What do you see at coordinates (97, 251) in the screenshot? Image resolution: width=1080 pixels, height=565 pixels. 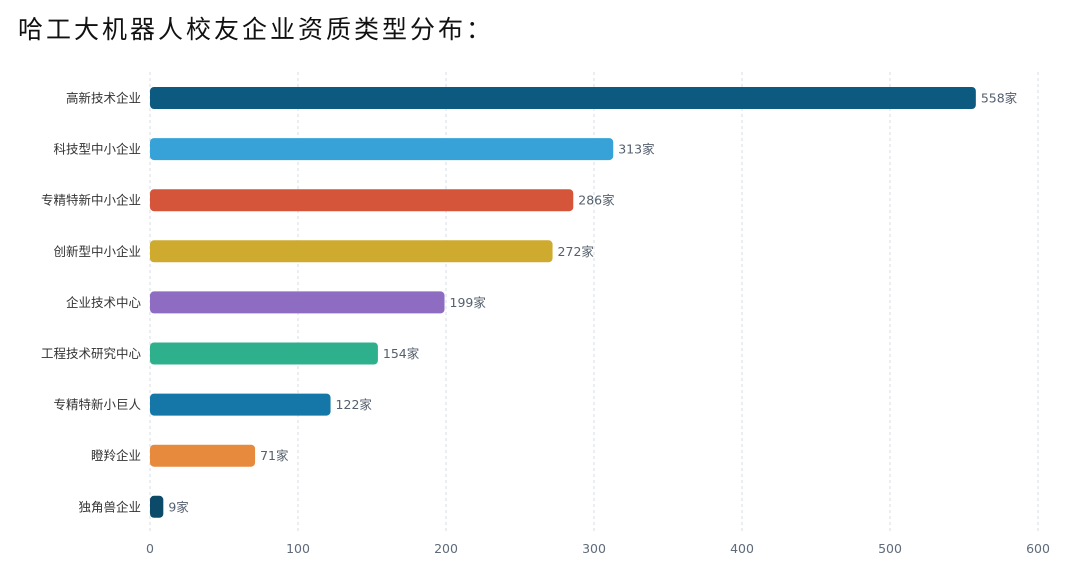 I see `category-label: 创新型中小企业` at bounding box center [97, 251].